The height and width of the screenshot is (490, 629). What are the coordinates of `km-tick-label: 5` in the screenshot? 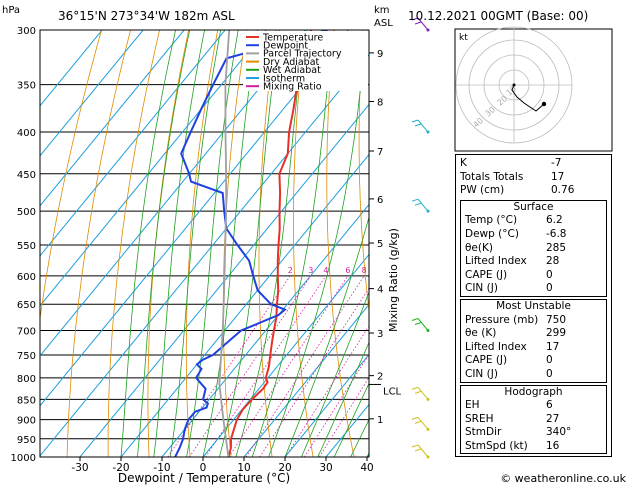 It's located at (380, 244).